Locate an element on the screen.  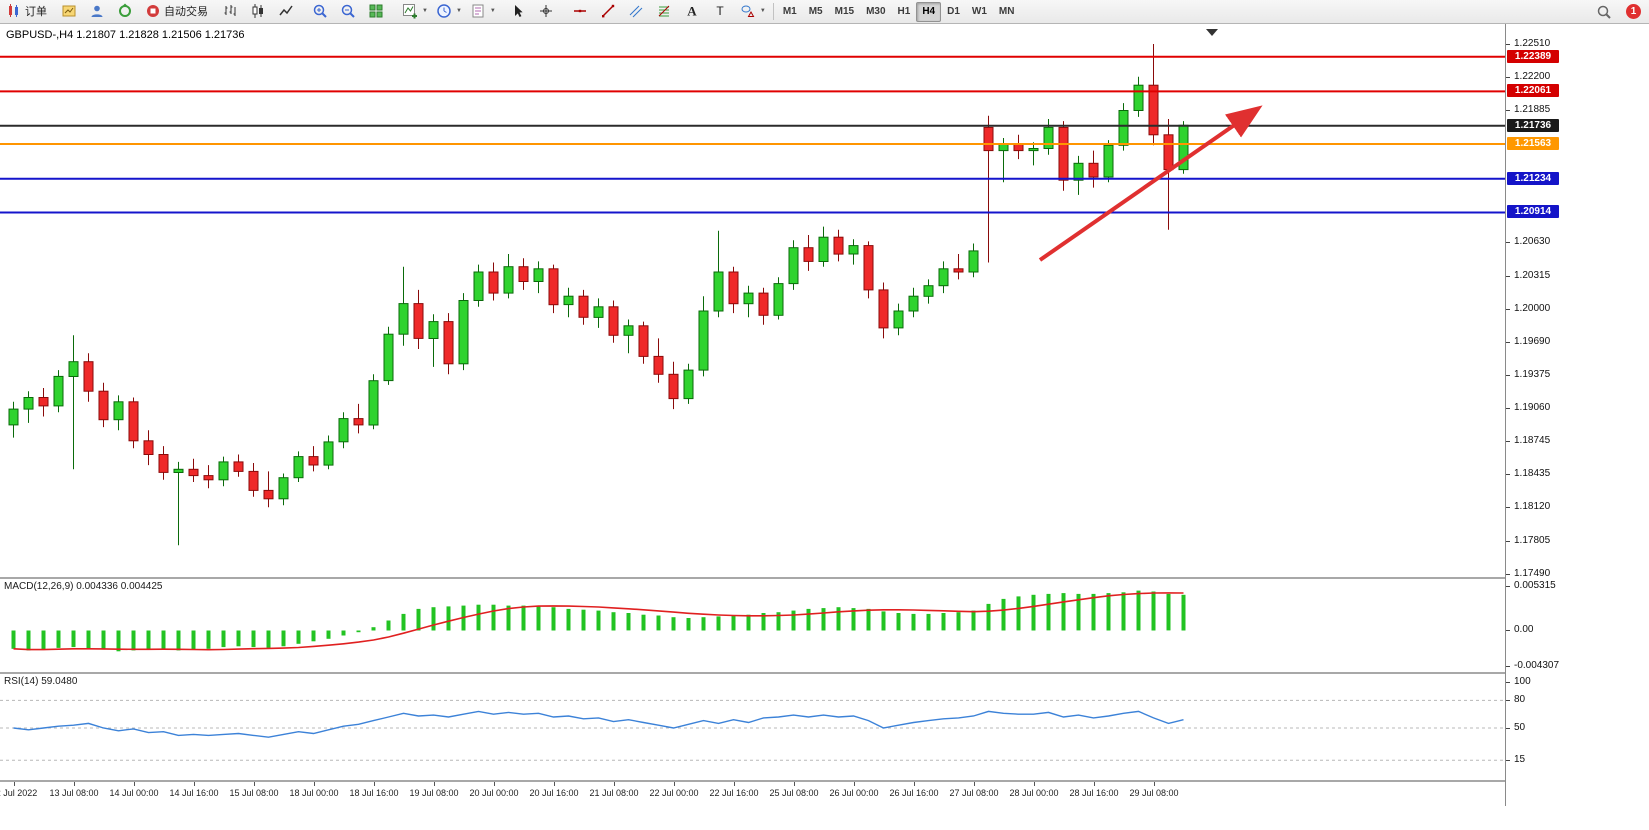
channel-button is located at coordinates (638, 11).